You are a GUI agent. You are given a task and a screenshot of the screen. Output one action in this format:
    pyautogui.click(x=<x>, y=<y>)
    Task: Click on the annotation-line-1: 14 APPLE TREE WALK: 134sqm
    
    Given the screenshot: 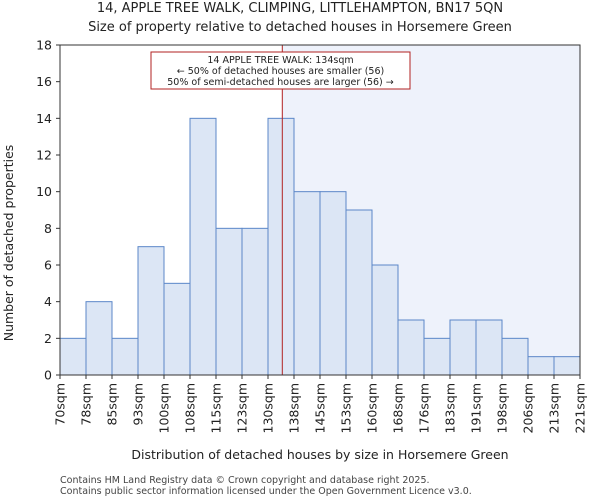 What is the action you would take?
    pyautogui.click(x=280, y=60)
    